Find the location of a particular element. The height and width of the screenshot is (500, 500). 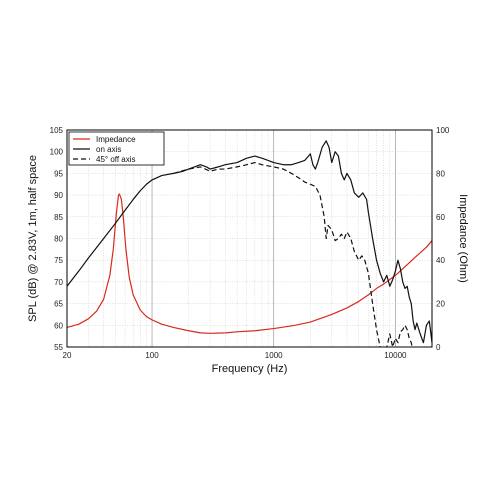

y-tick-label: 55 is located at coordinates (58, 347).